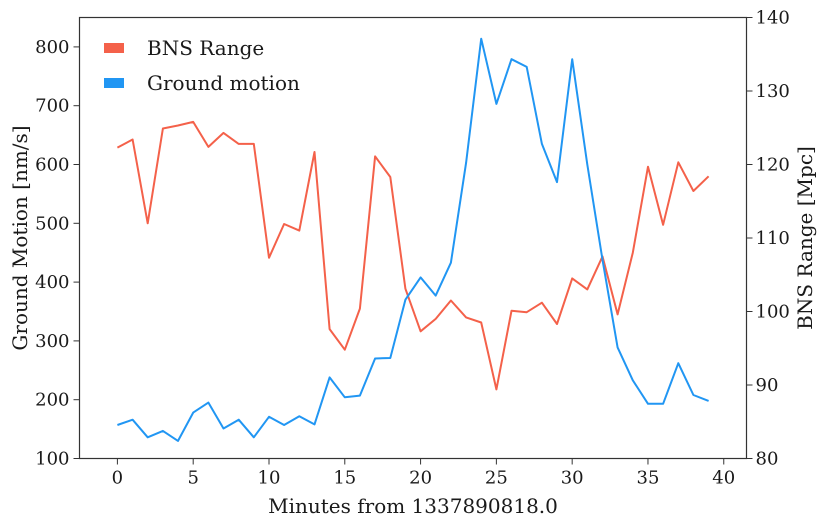 The width and height of the screenshot is (830, 529). I want to click on x-axis-title: Minutes from 1337890818.0, so click(413, 506).